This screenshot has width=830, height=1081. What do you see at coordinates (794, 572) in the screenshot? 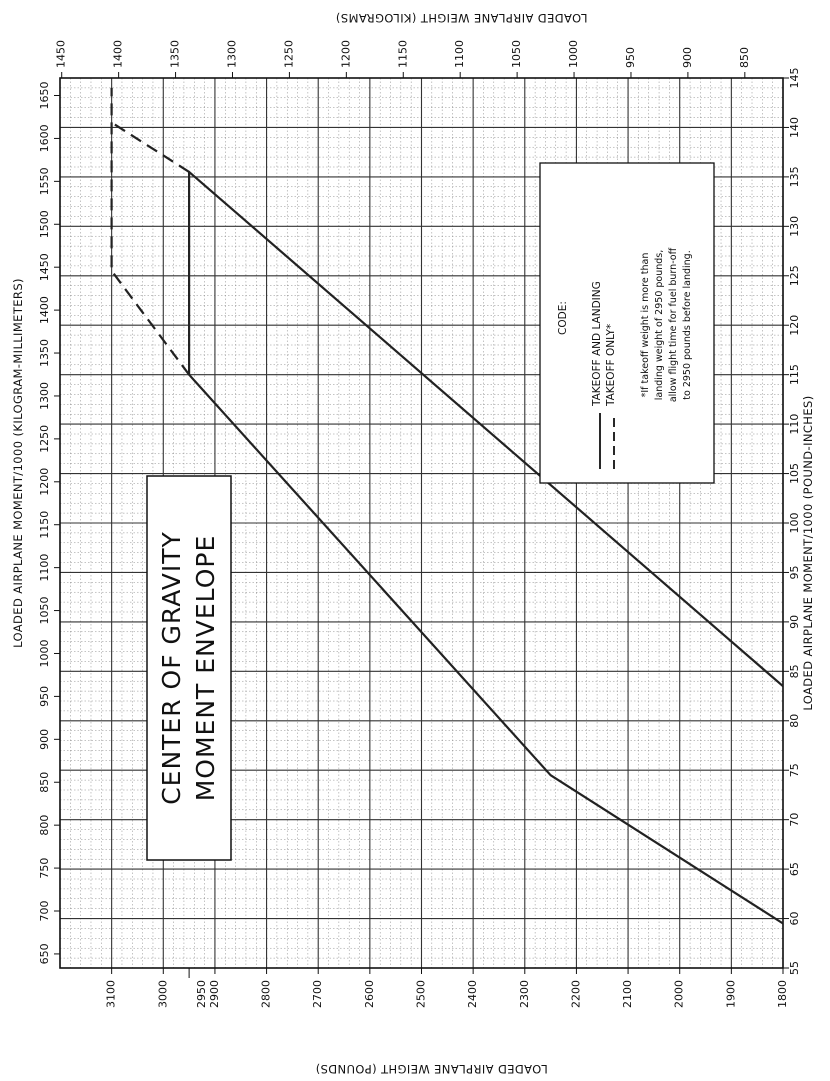
I see `moment-tick-label: 95` at bounding box center [794, 572].